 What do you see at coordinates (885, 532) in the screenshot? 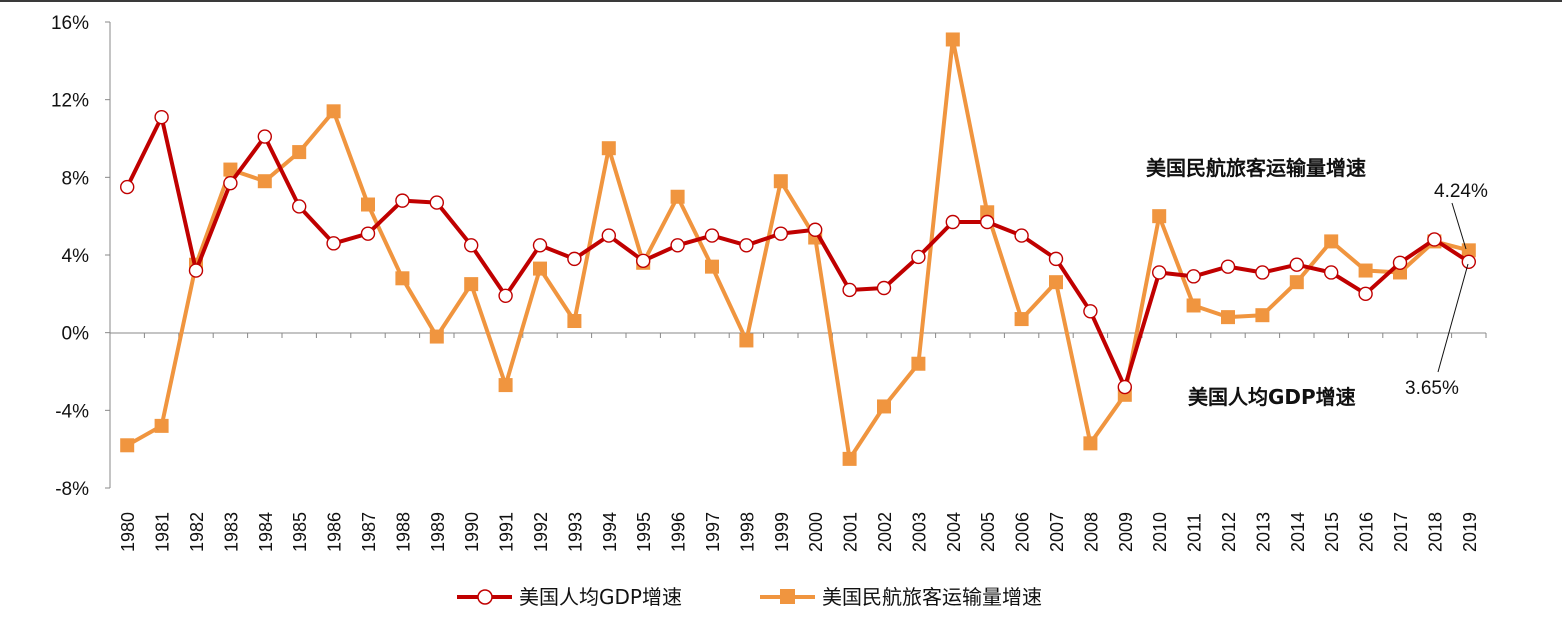
I see `x-tick-label: 2002` at bounding box center [885, 532].